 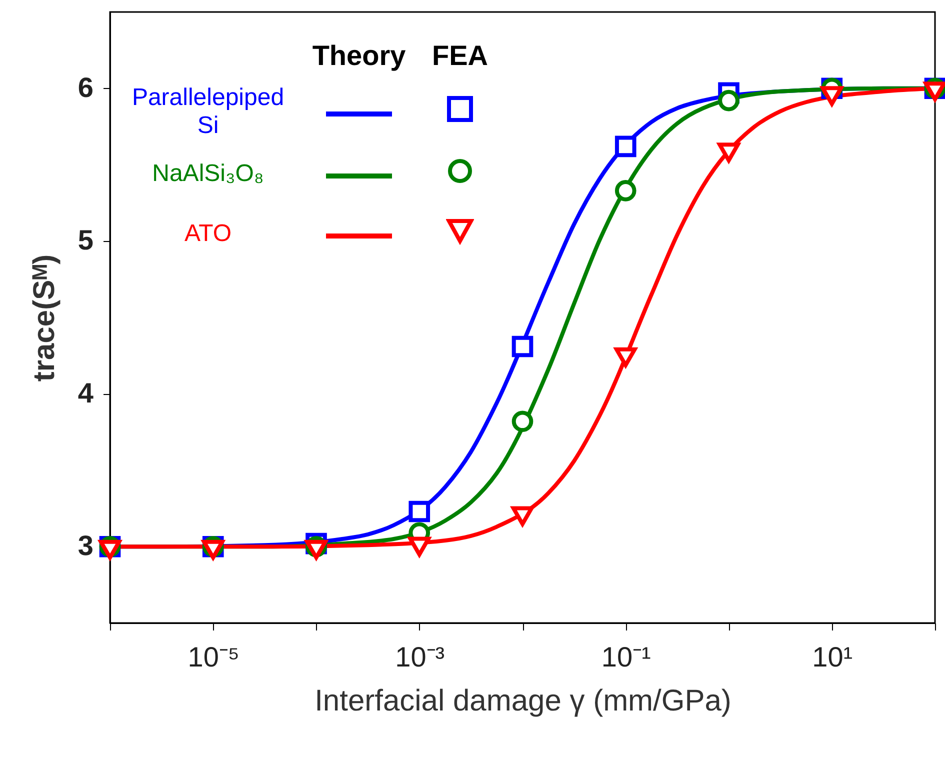 What do you see at coordinates (626, 657) in the screenshot?
I see `x-tick-label: 10⁻¹` at bounding box center [626, 657].